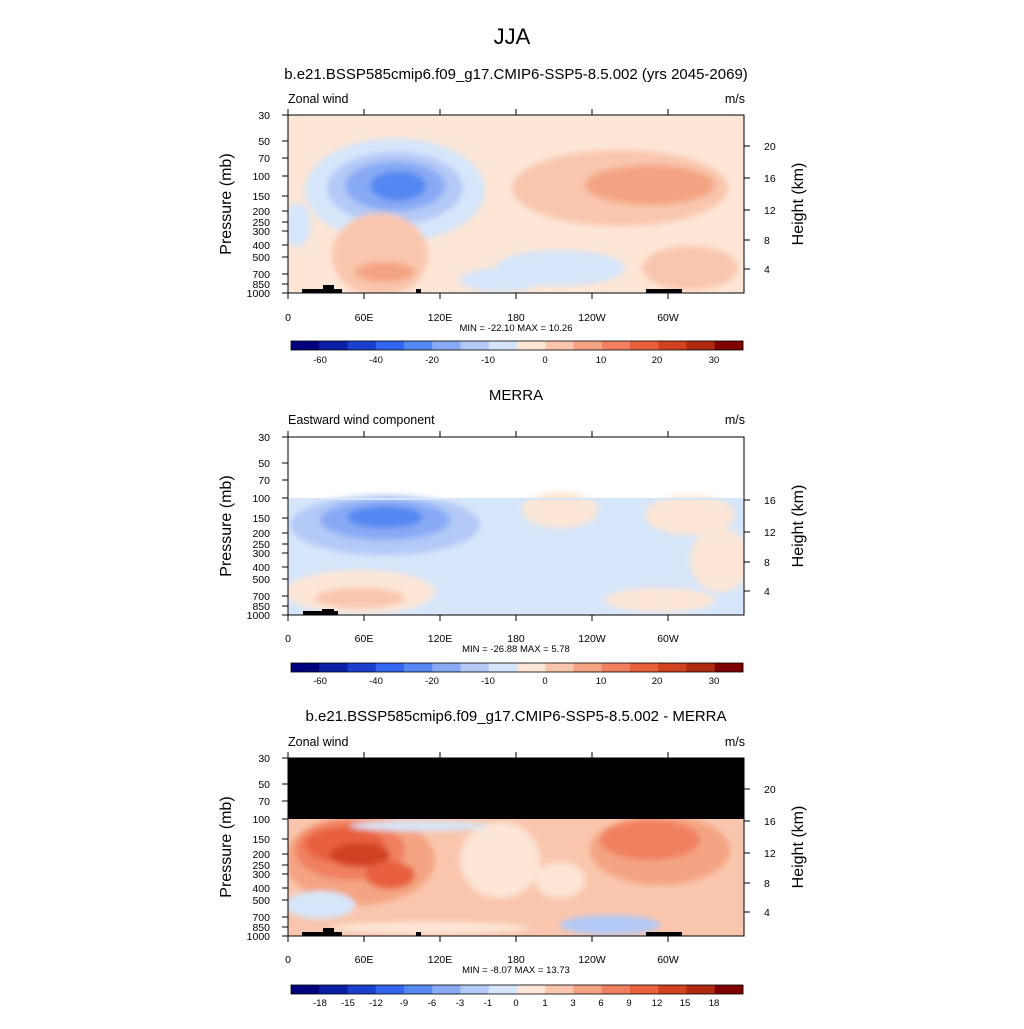  Describe the element at coordinates (432, 681) in the screenshot. I see `p2-cbar-label: -20` at that location.